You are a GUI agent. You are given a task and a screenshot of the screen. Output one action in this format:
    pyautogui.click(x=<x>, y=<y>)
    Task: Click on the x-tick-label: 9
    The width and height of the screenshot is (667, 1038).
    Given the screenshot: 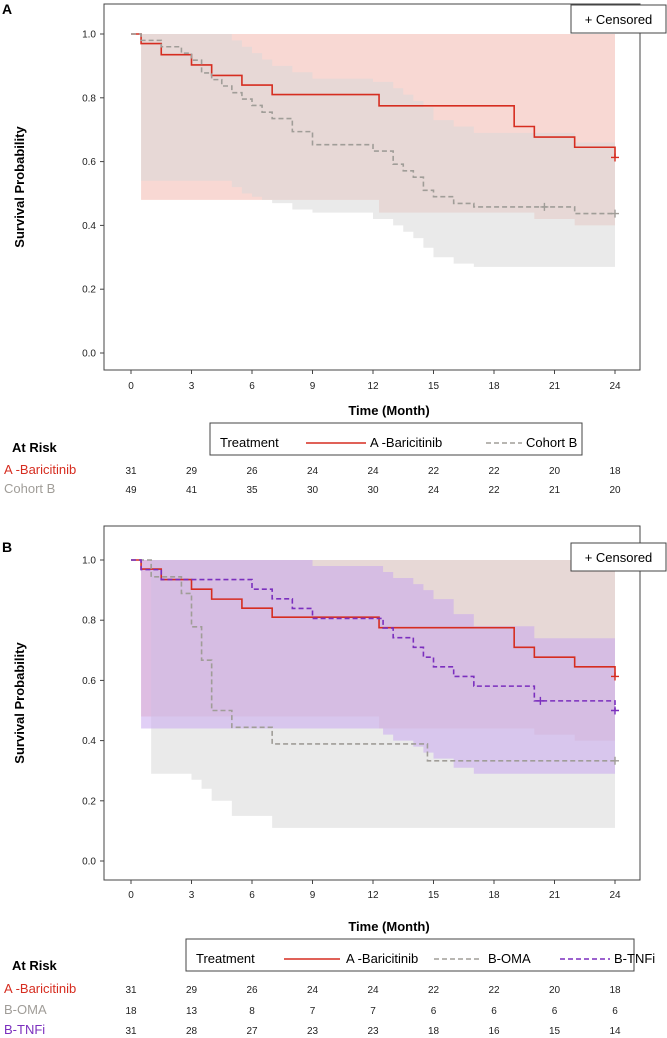 What is the action you would take?
    pyautogui.click(x=313, y=386)
    